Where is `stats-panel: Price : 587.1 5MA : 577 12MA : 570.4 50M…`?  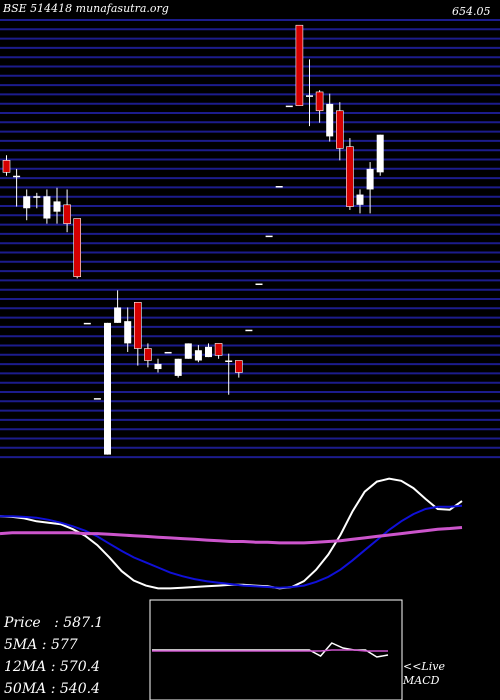
stats-panel: Price : 587.1 5MA : 577 12MA : 570.4 50M… is located at coordinates (53, 656).